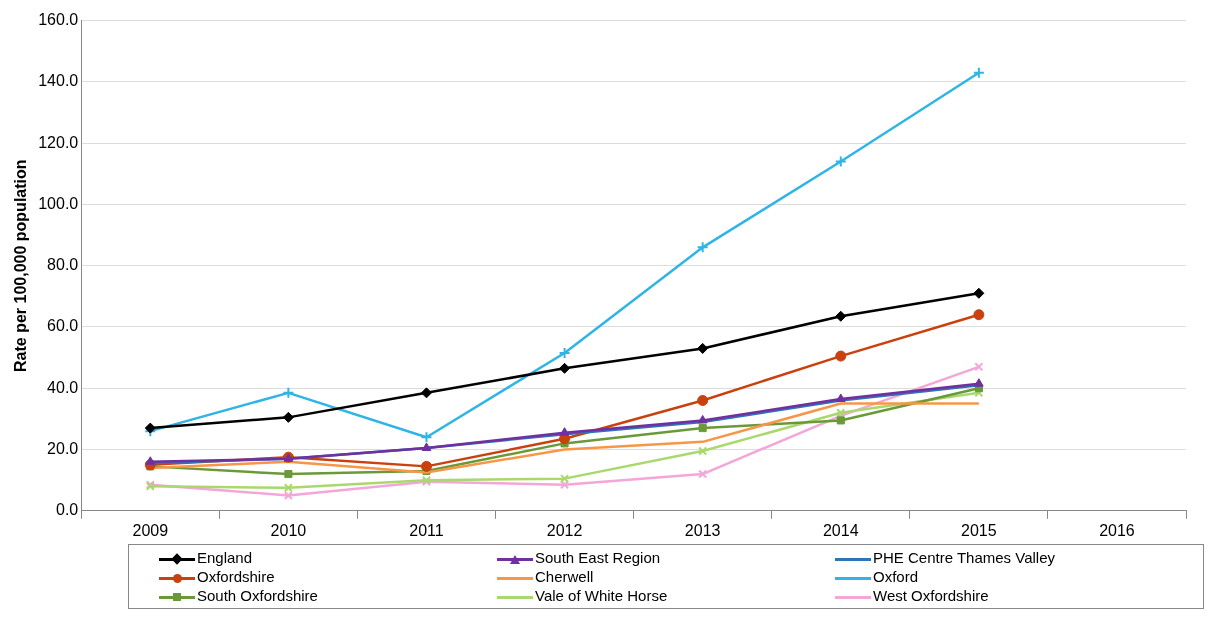 This screenshot has height=628, width=1214. What do you see at coordinates (840, 530) in the screenshot?
I see `x-tick-label: 2014` at bounding box center [840, 530].